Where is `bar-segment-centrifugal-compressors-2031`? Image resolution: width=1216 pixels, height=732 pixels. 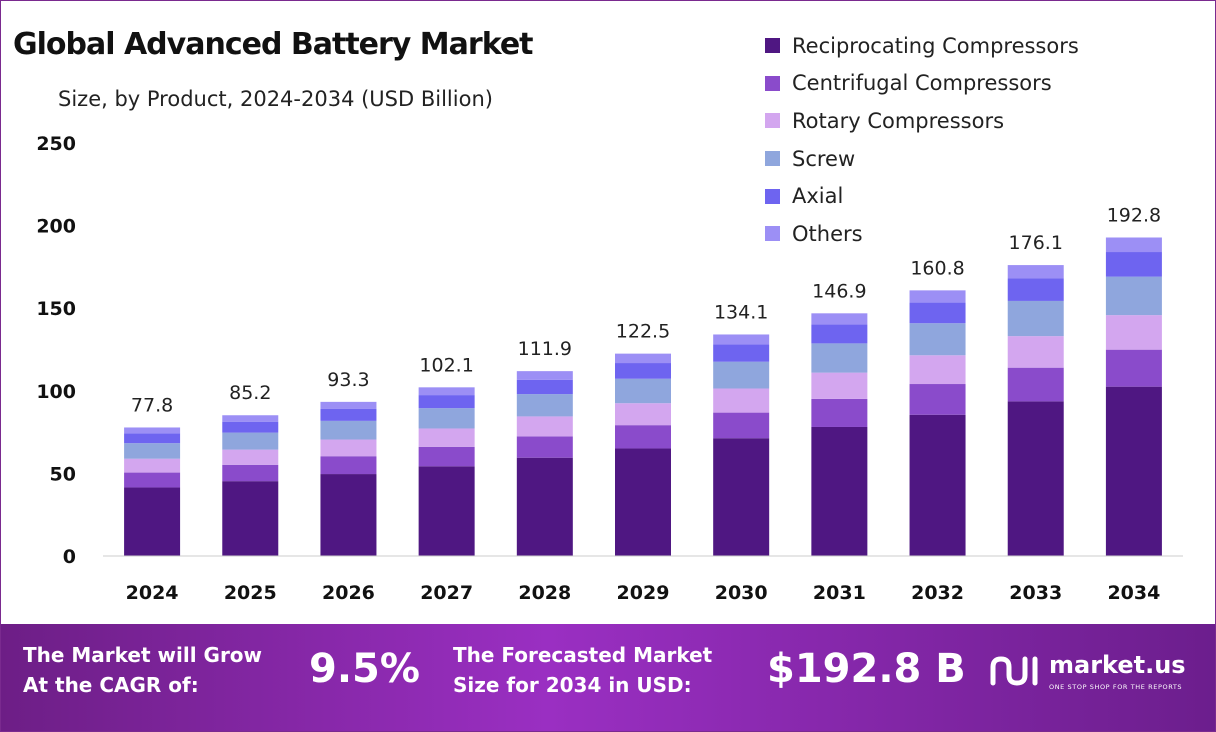
bar-segment-centrifugal-compressors-2031 is located at coordinates (839, 412).